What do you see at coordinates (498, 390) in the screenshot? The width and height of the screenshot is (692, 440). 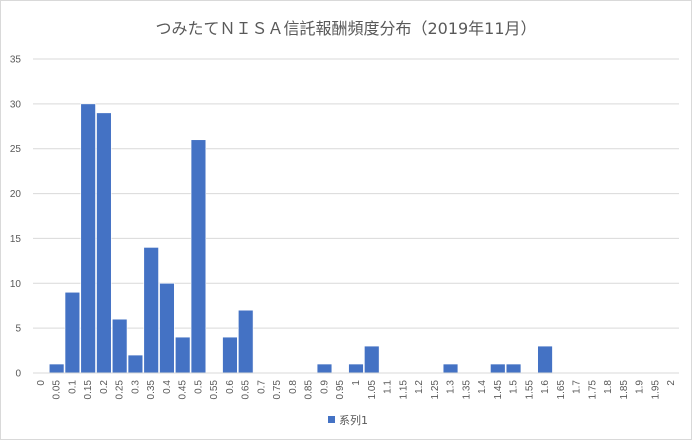 I see `x-tick-label: 1.45` at bounding box center [498, 390].